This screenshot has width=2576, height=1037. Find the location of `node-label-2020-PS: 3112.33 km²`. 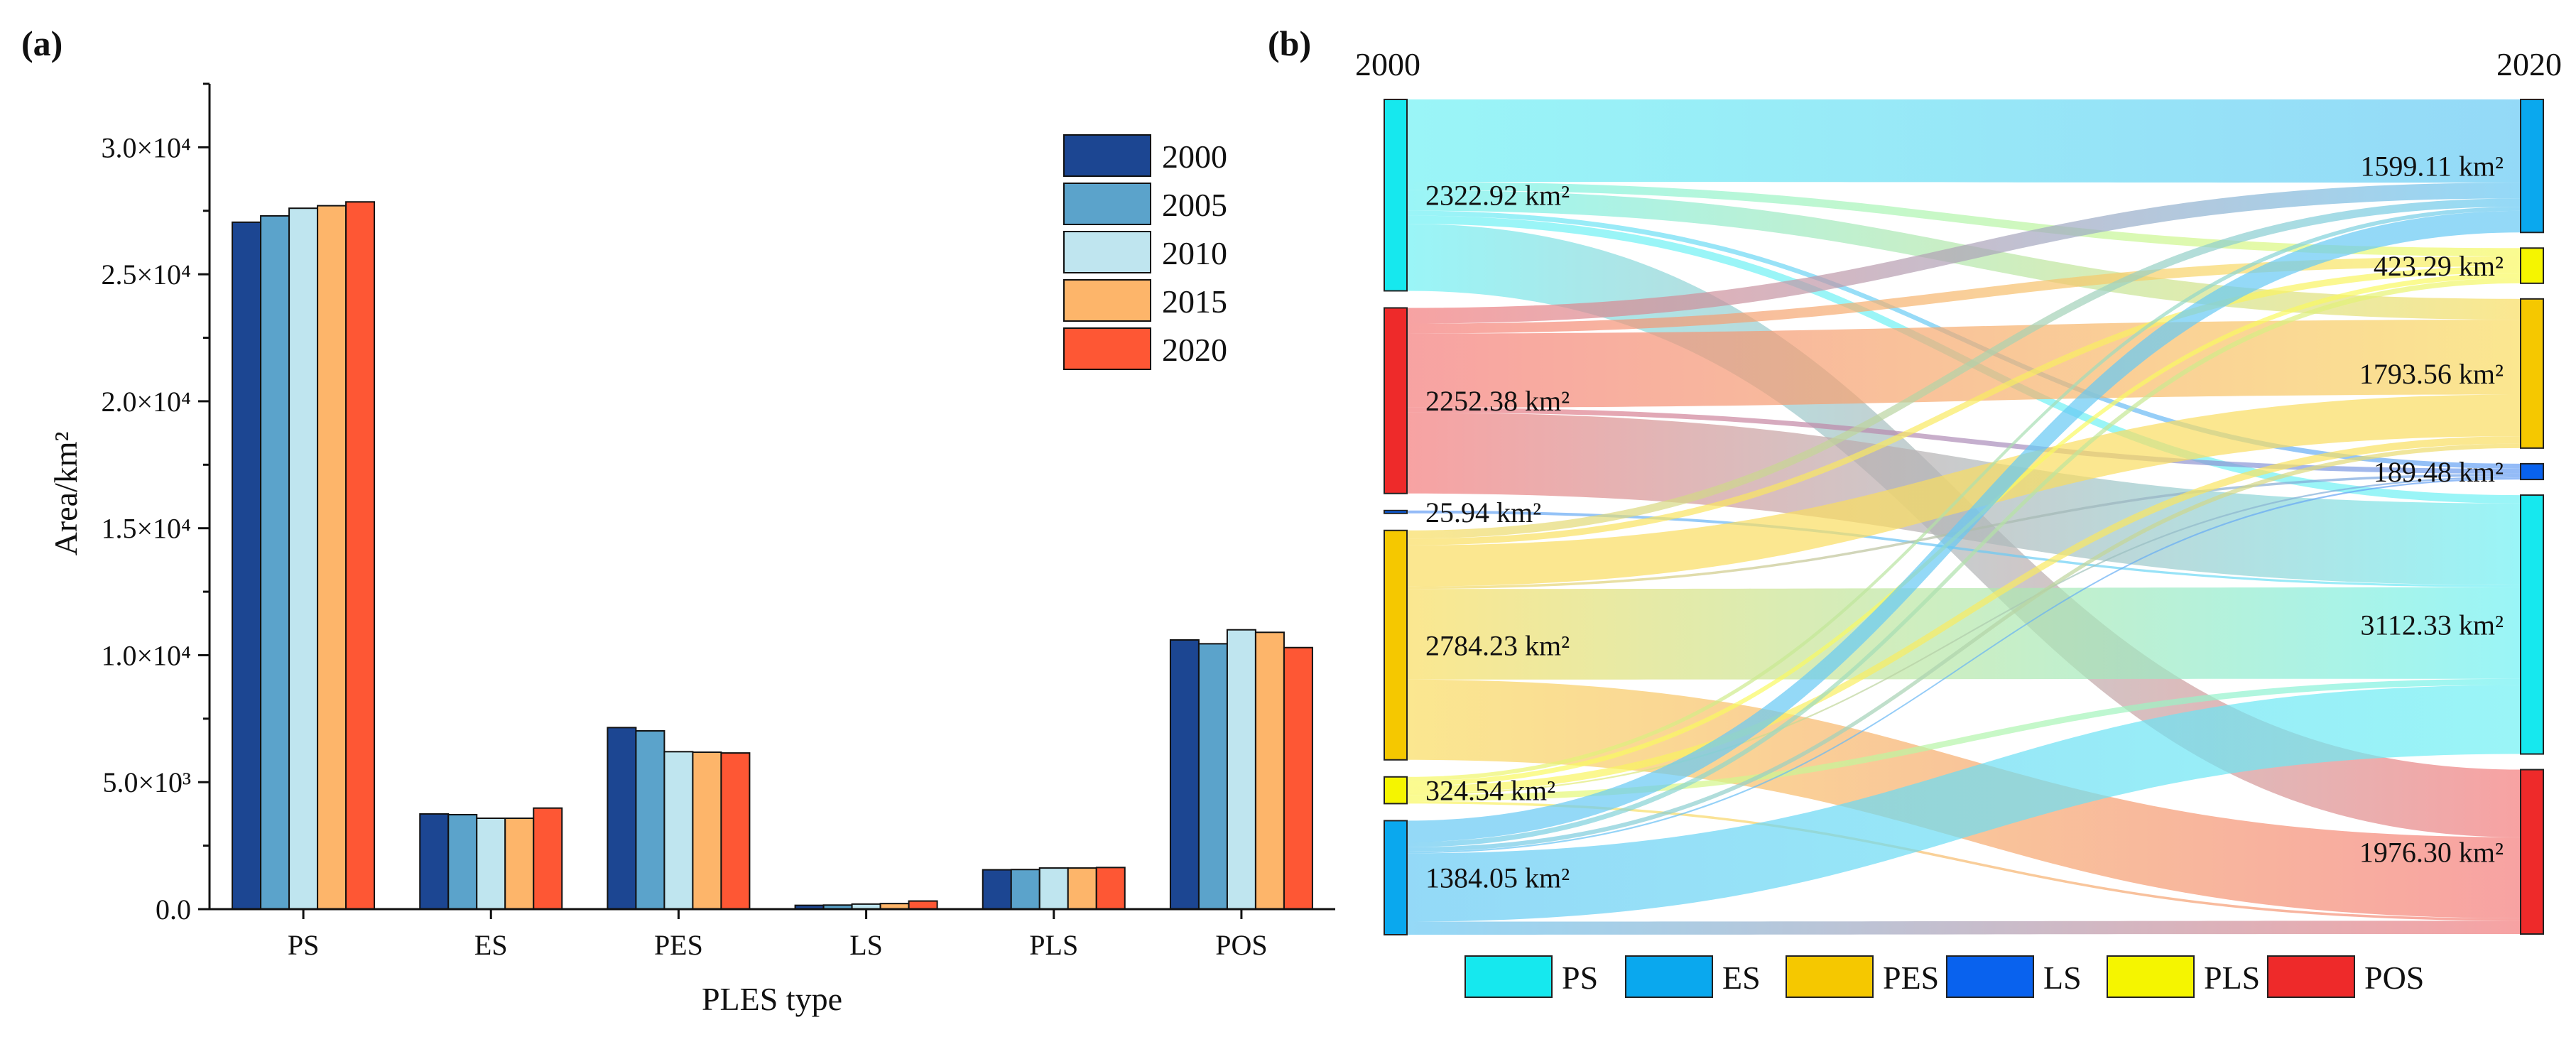

node-label-2020-PS: 3112.33 km² is located at coordinates (2432, 625).